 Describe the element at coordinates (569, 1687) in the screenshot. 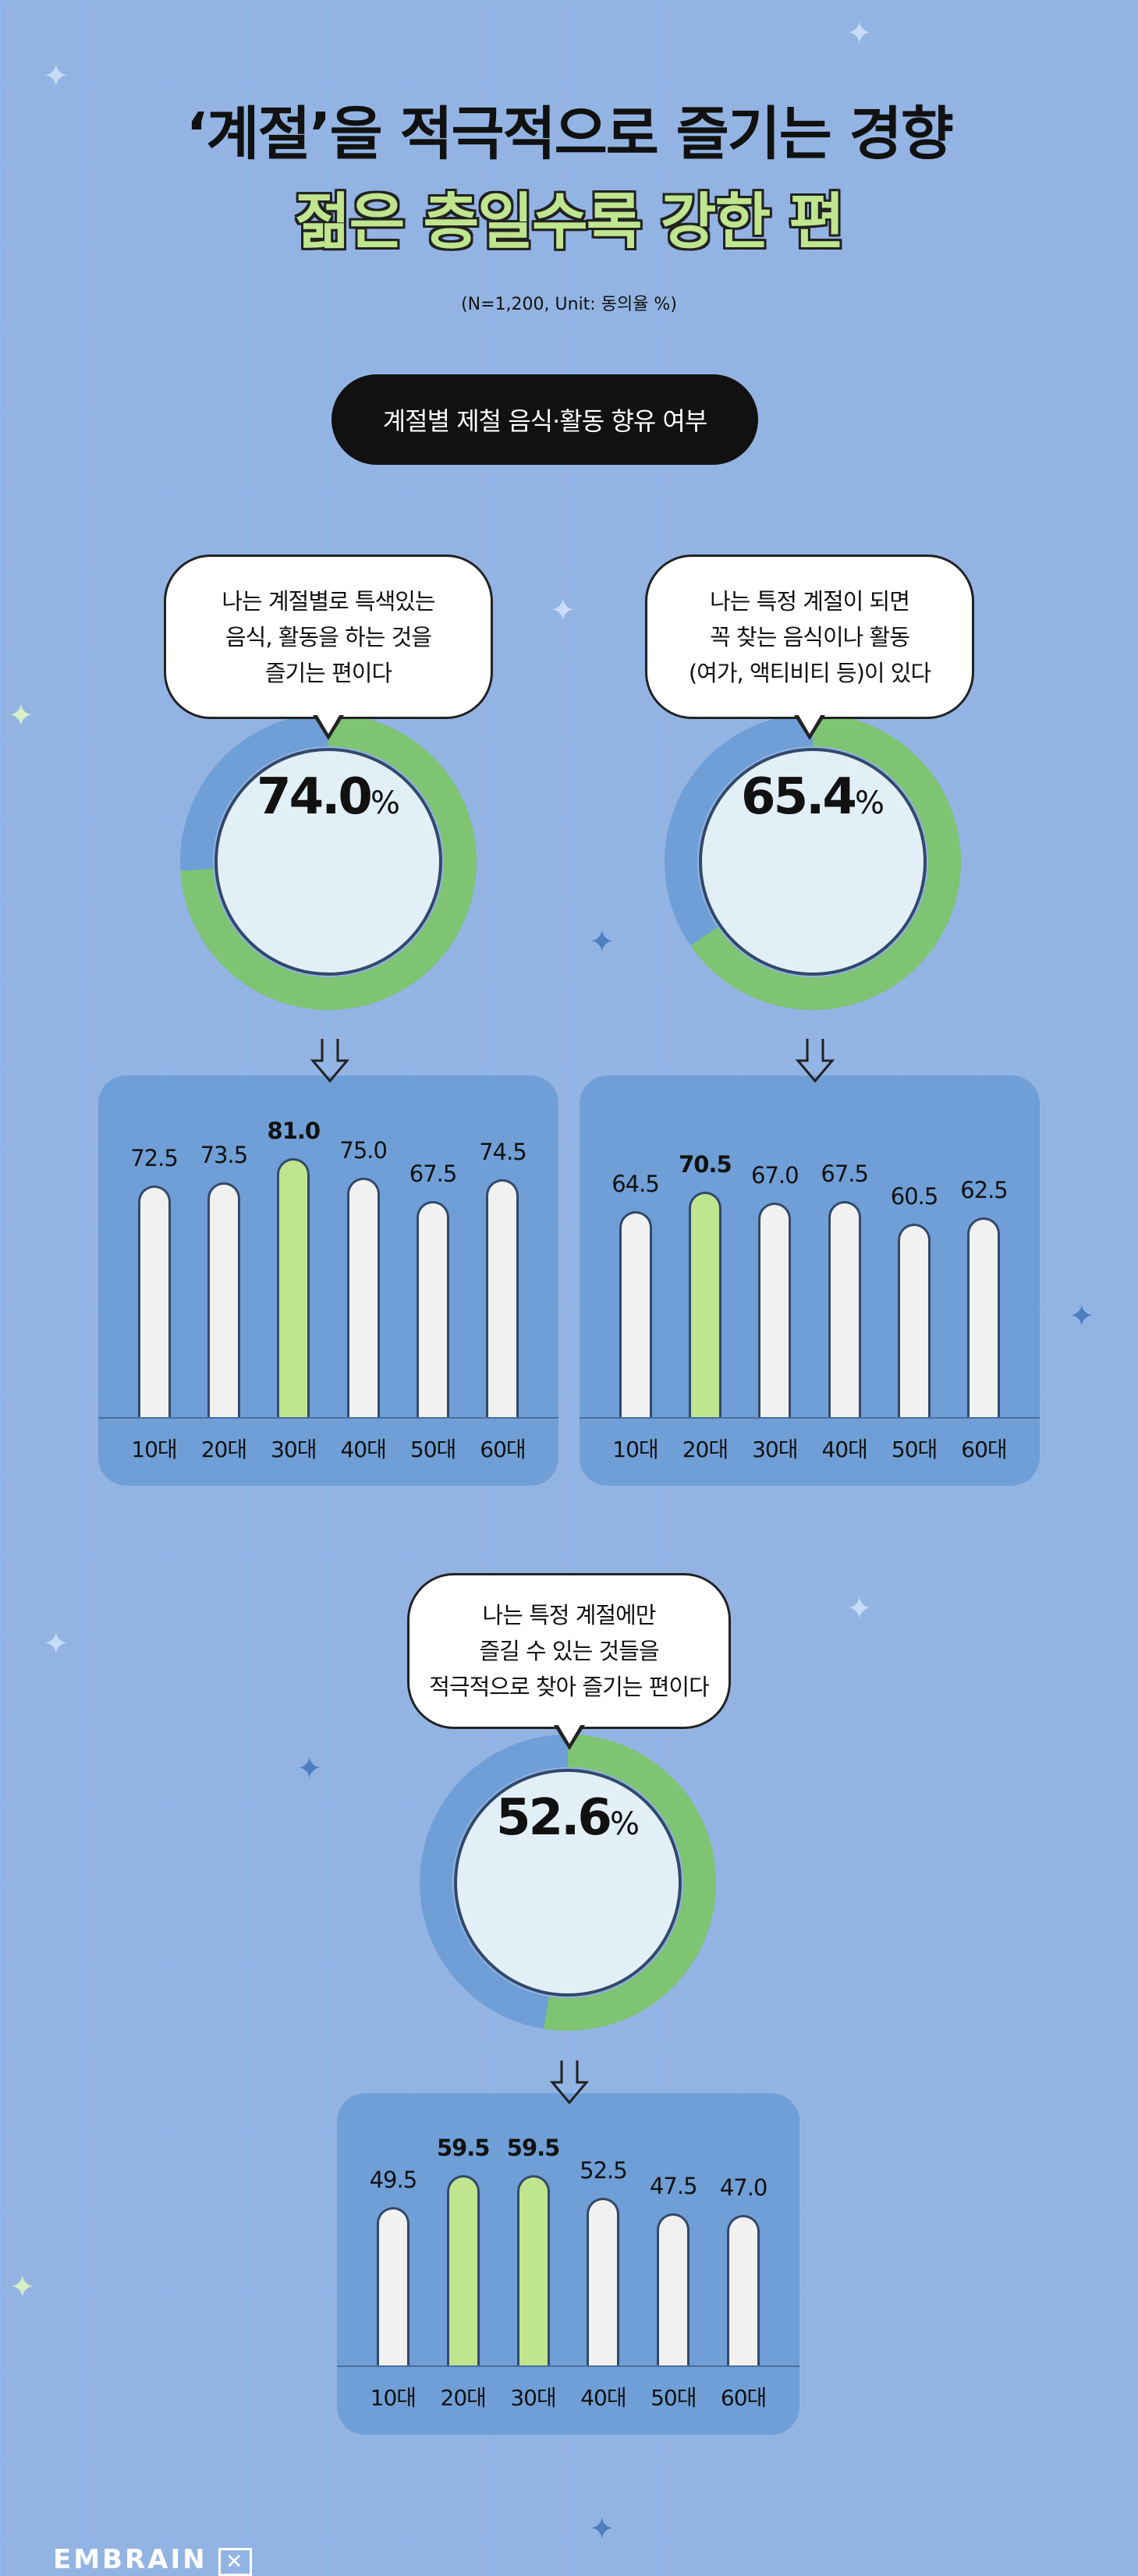

I see `statement-line: 적극적으로 찾아 즐기는 편이다` at that location.